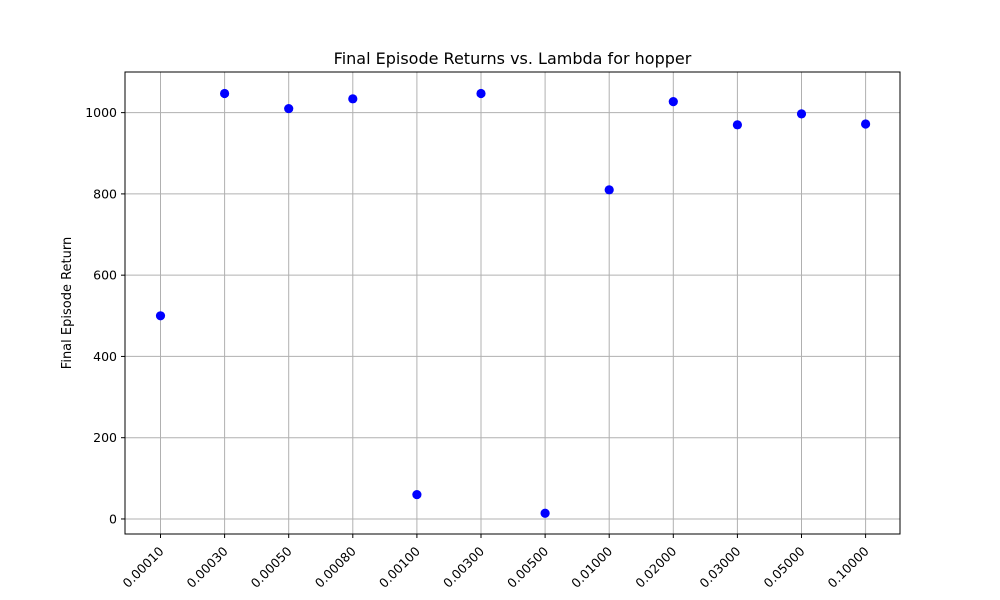 This screenshot has height=600, width=1000. What do you see at coordinates (105, 275) in the screenshot?
I see `y-tick-label: 600` at bounding box center [105, 275].